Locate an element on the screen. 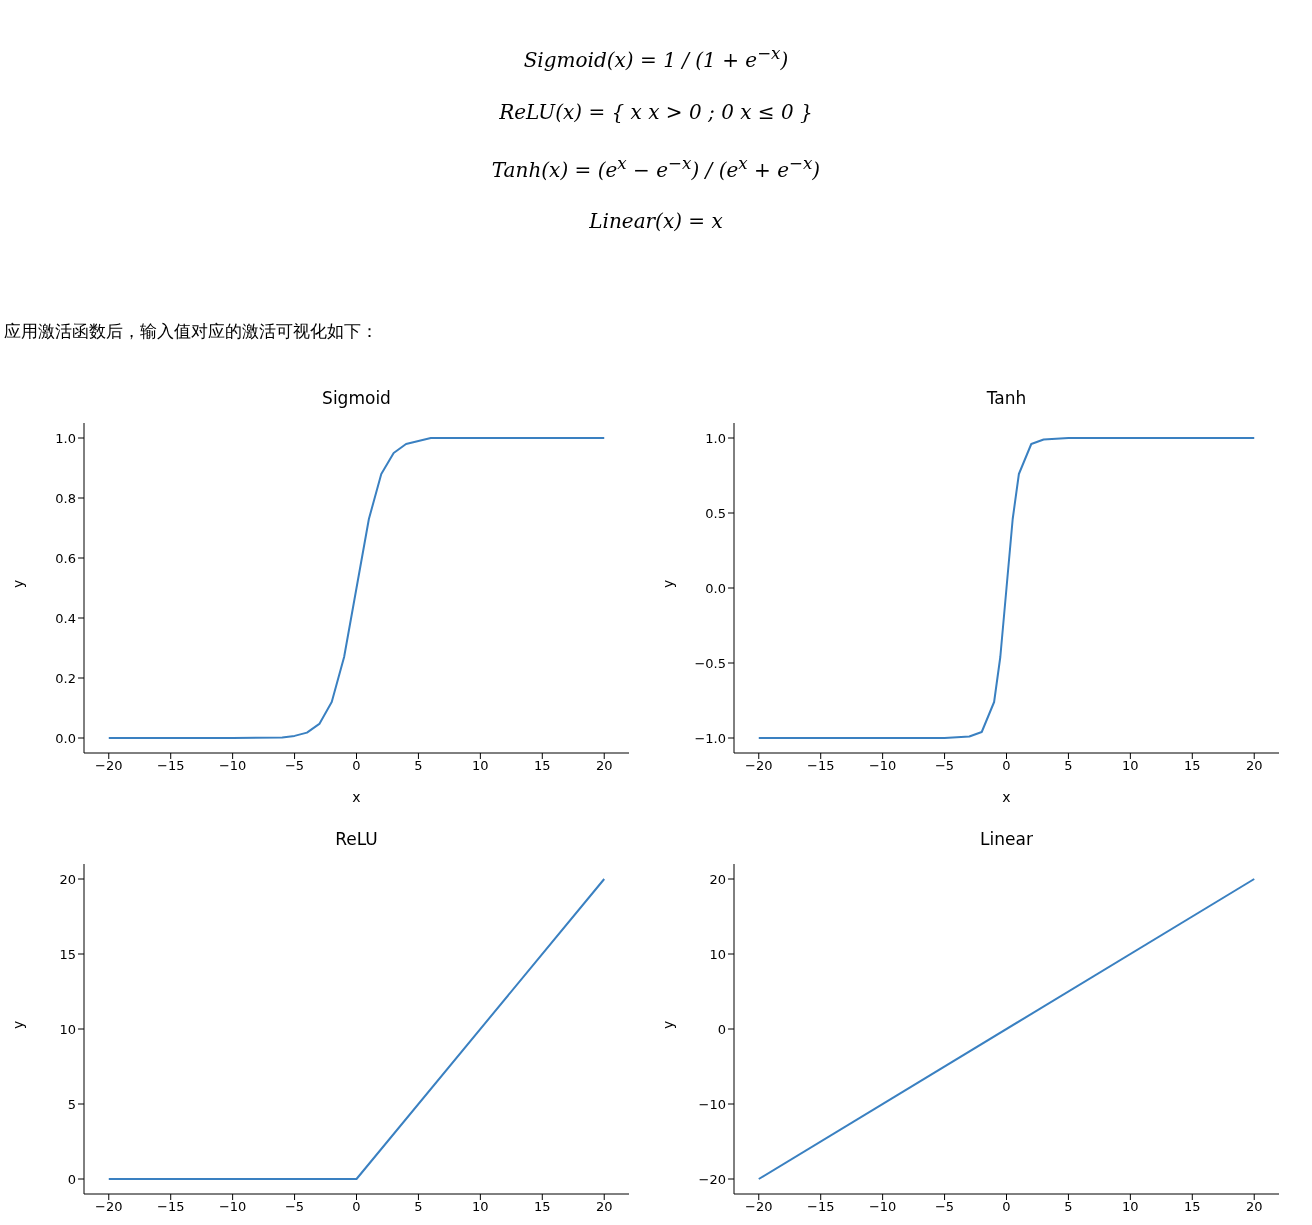 The height and width of the screenshot is (1225, 1312). text: ReLU(x) = { x x > 0 ; 0 x ≤ 0 } is located at coordinates (656, 112).